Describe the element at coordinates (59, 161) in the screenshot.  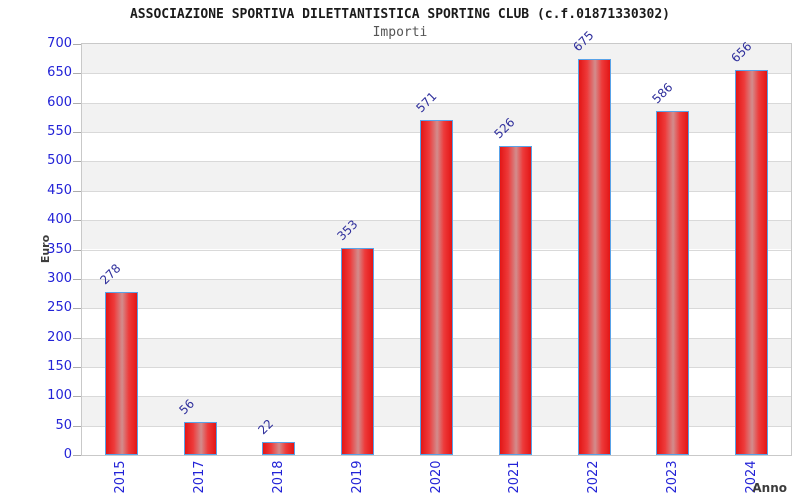
I see `y-tick-label: 500` at that location.